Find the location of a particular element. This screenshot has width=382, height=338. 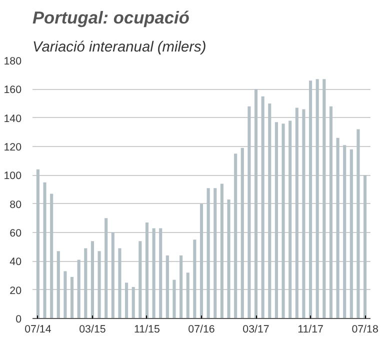

y-tick-label: 140 is located at coordinates (13, 118).